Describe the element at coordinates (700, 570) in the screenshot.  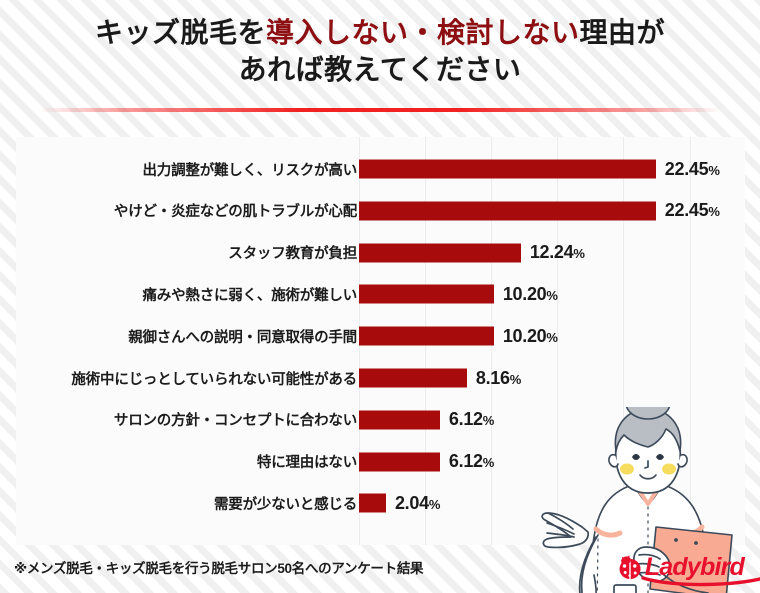
I see `logo-wordmark: Ladybird` at that location.